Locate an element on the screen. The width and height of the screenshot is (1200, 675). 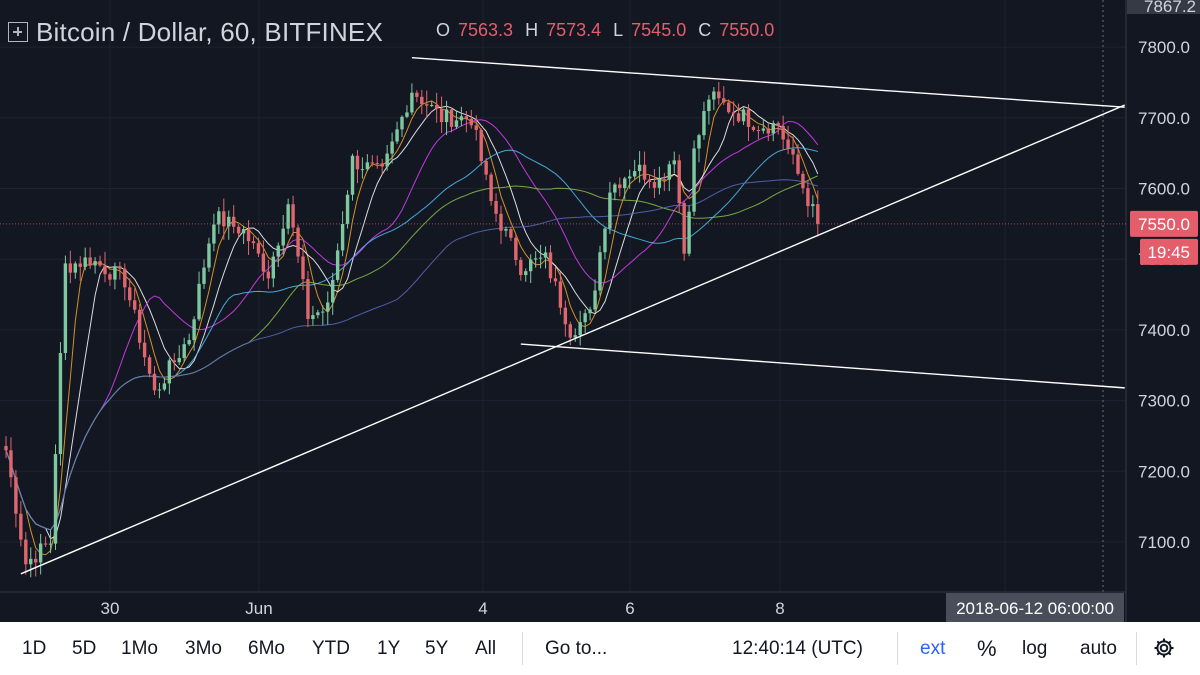
ext-toggle: ext is located at coordinates (933, 648).